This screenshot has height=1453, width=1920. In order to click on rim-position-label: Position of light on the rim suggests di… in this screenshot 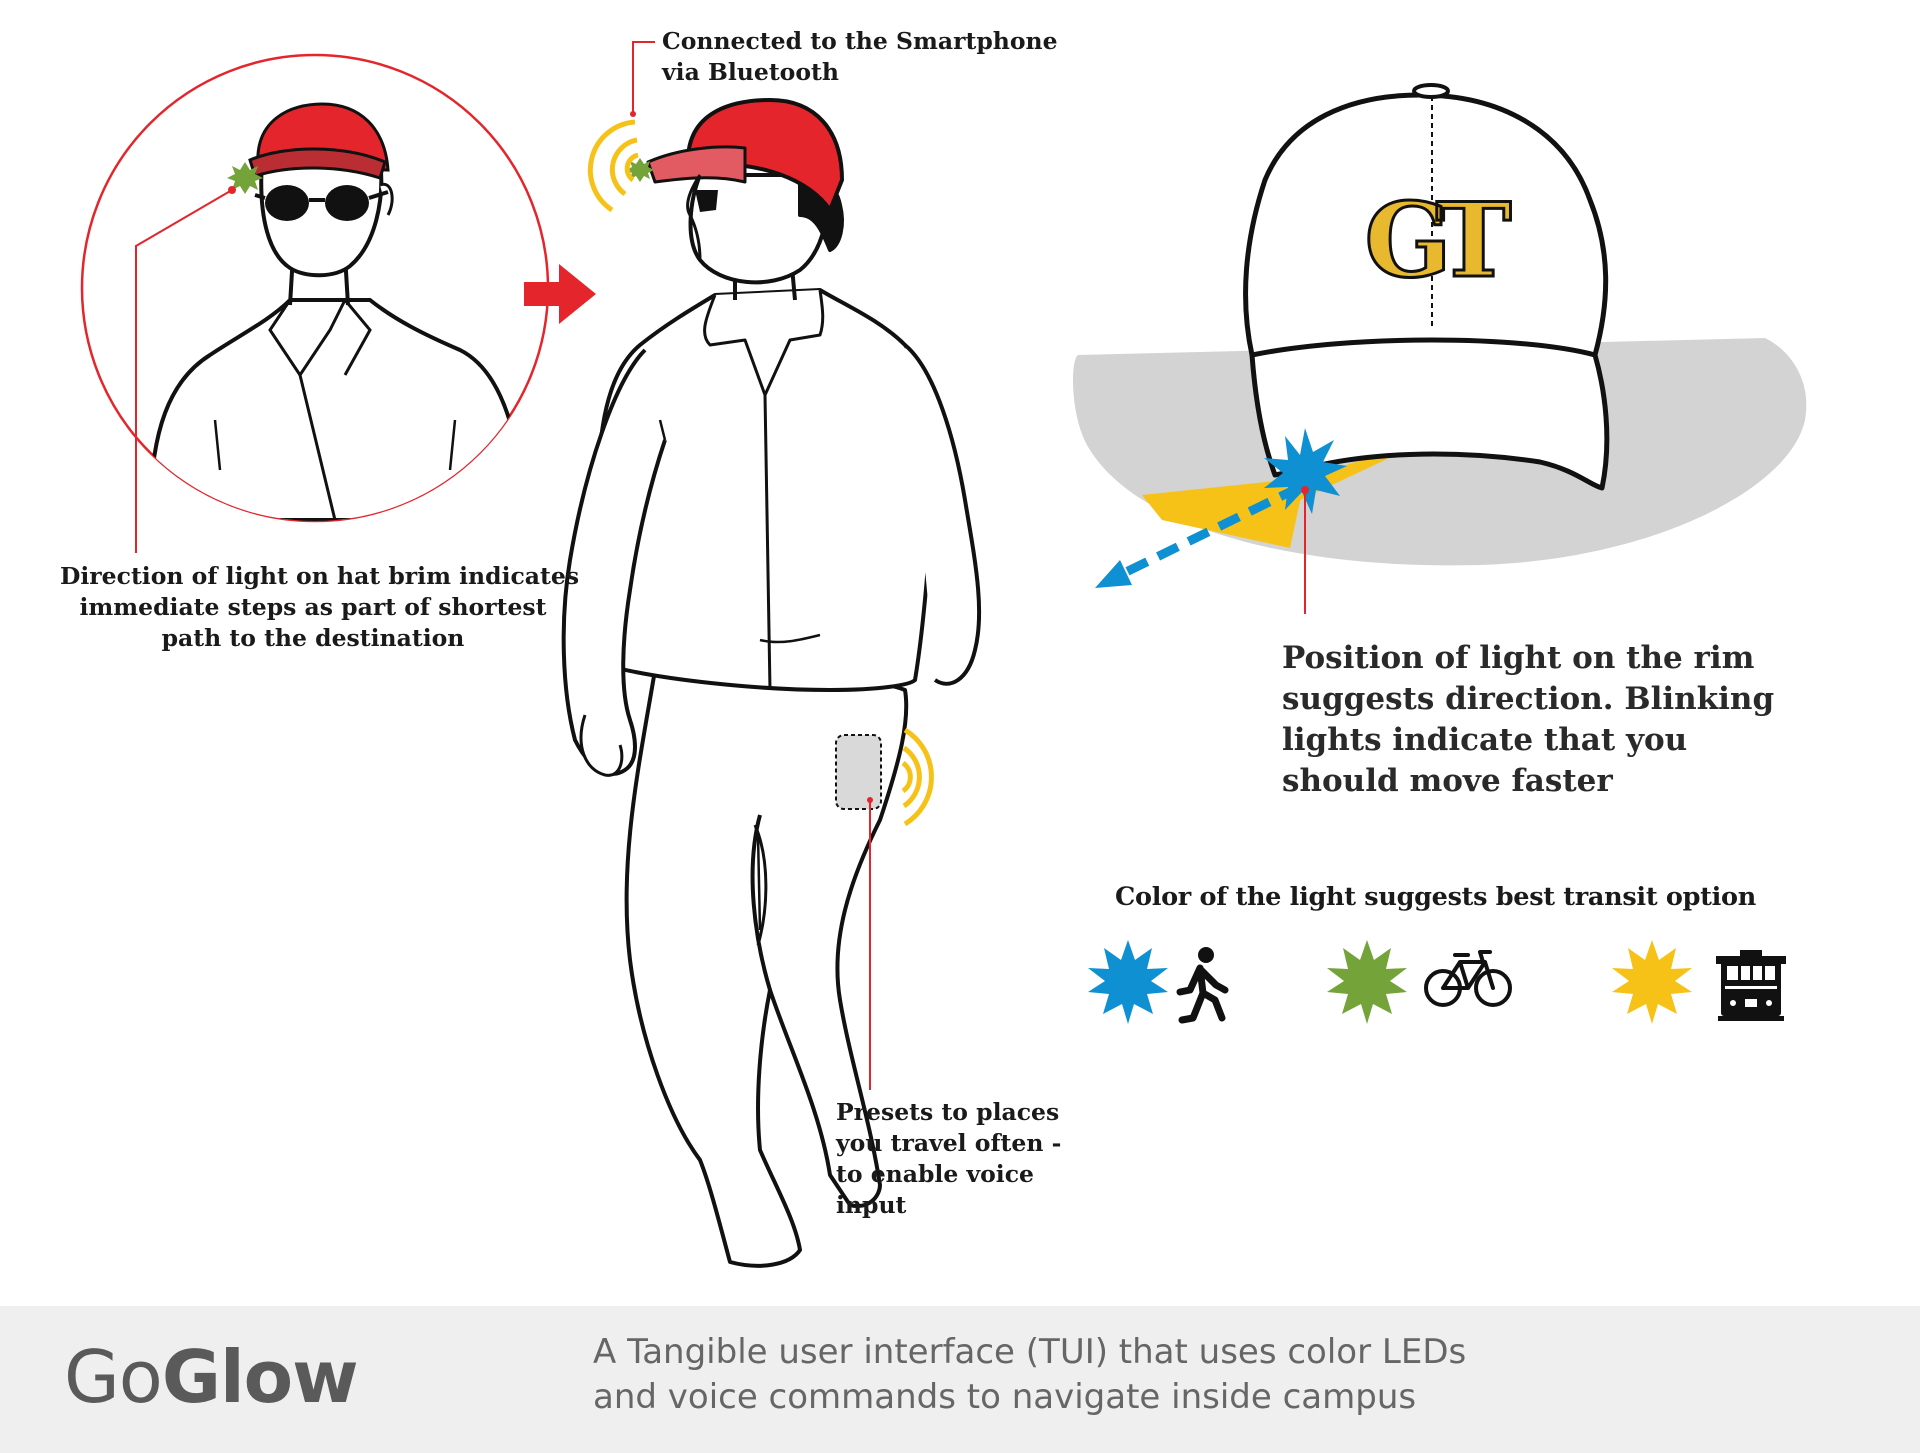, I will do `click(1528, 720)`.